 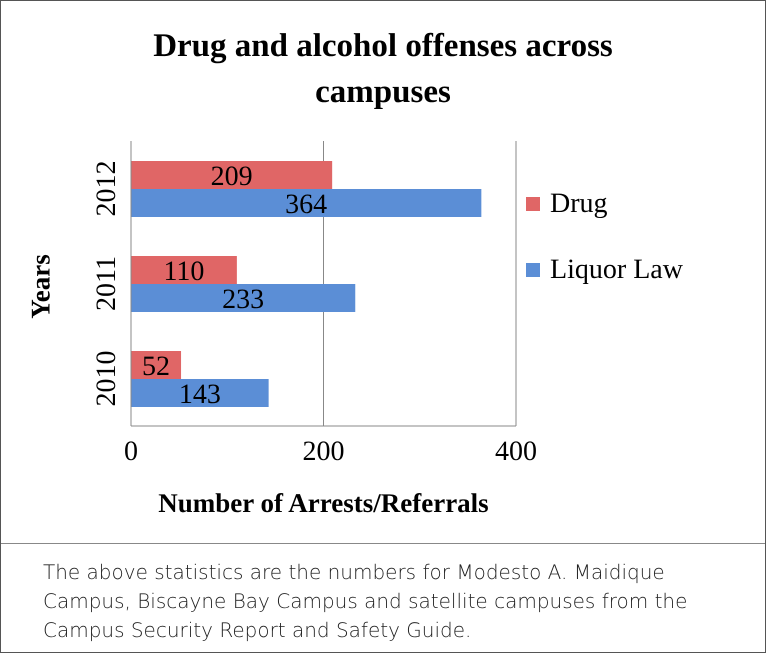 I want to click on data-label: 52, so click(x=156, y=366).